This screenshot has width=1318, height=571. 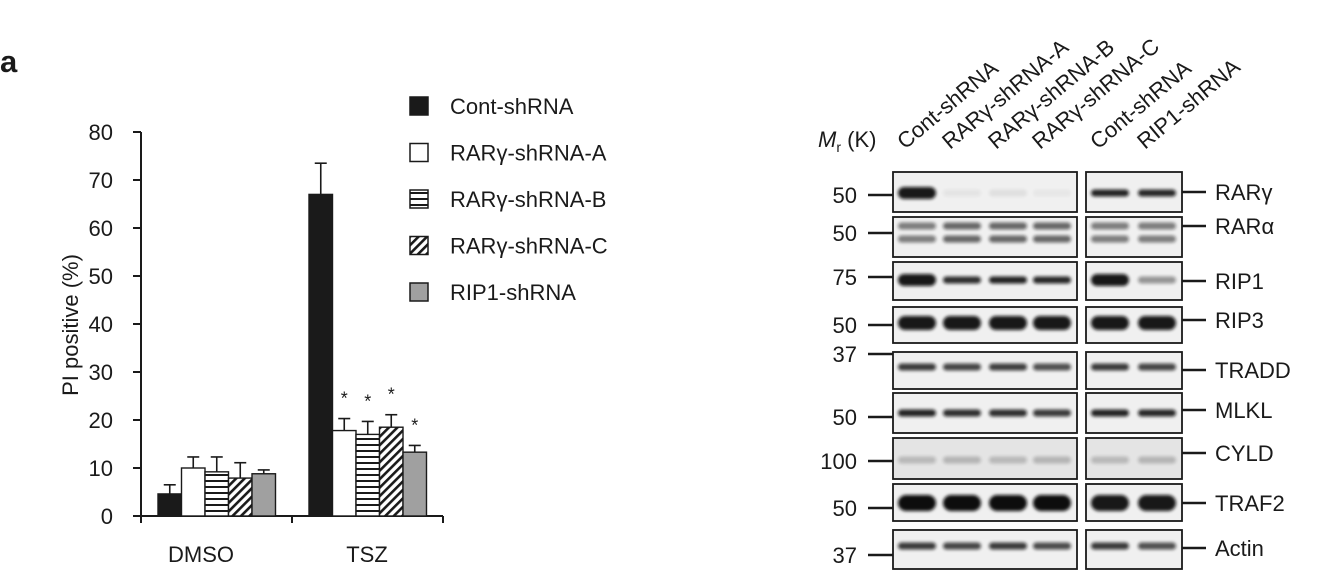 I want to click on legend-label: RIP1-shRNA, so click(x=513, y=292).